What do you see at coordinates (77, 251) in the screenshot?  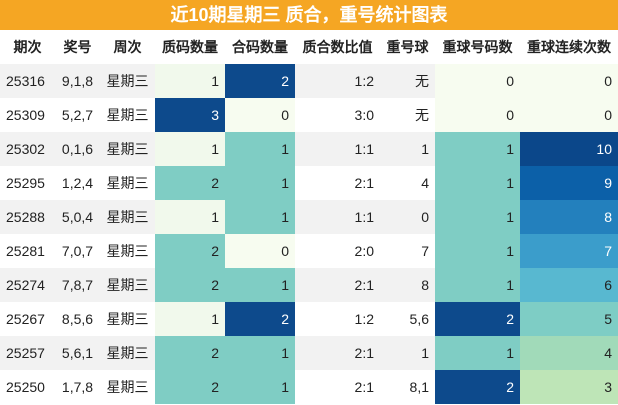 I see `cell: 7,0,7` at bounding box center [77, 251].